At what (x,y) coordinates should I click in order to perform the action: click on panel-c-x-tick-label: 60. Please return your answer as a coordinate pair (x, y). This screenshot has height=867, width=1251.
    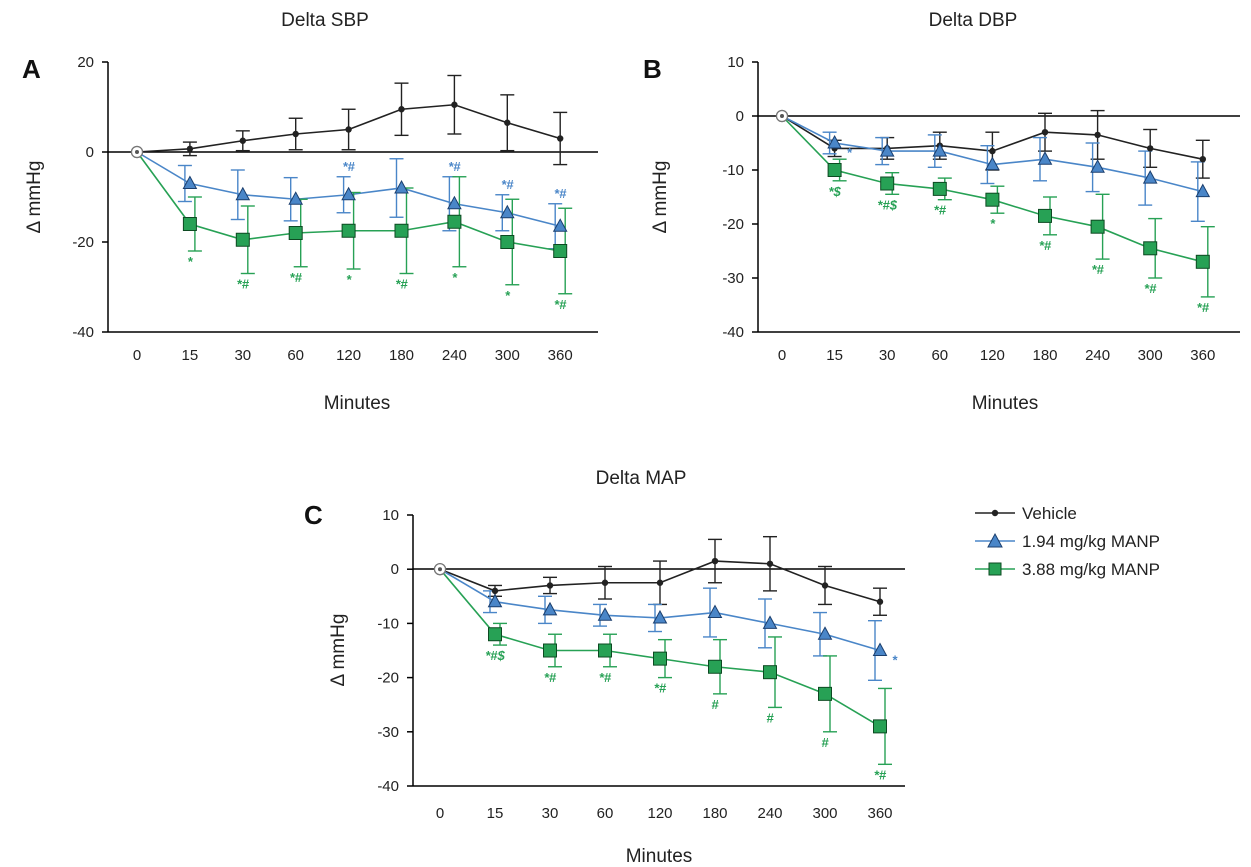
    Looking at the image, I should click on (605, 813).